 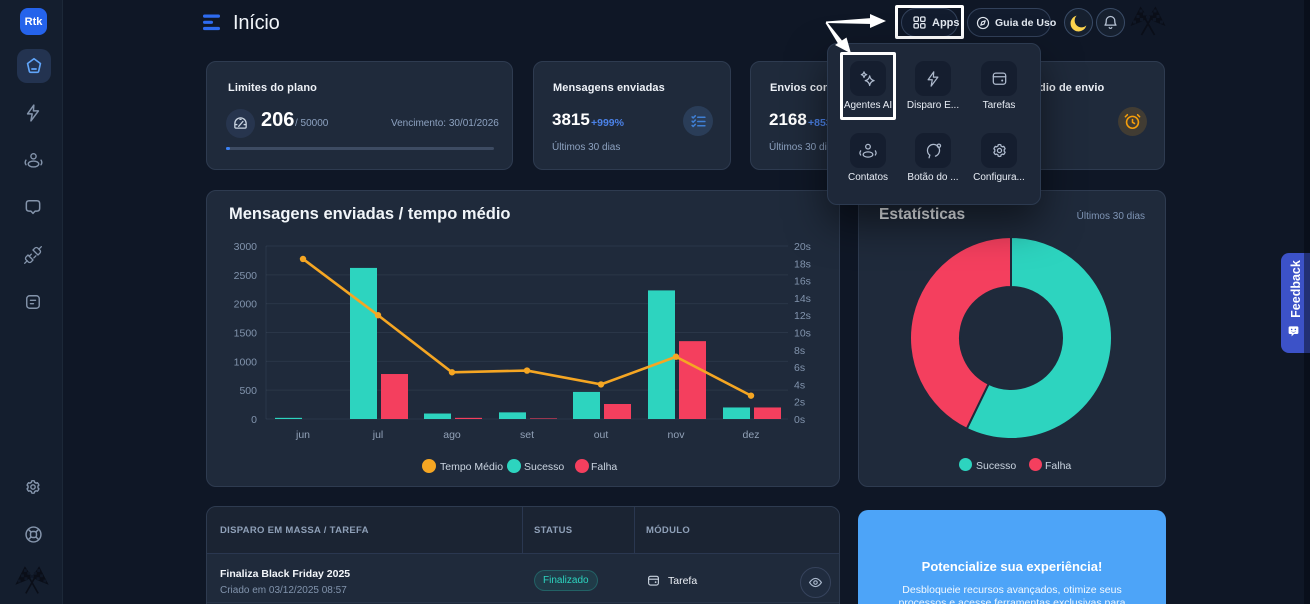 I want to click on svg-text: 18s, so click(x=802, y=264).